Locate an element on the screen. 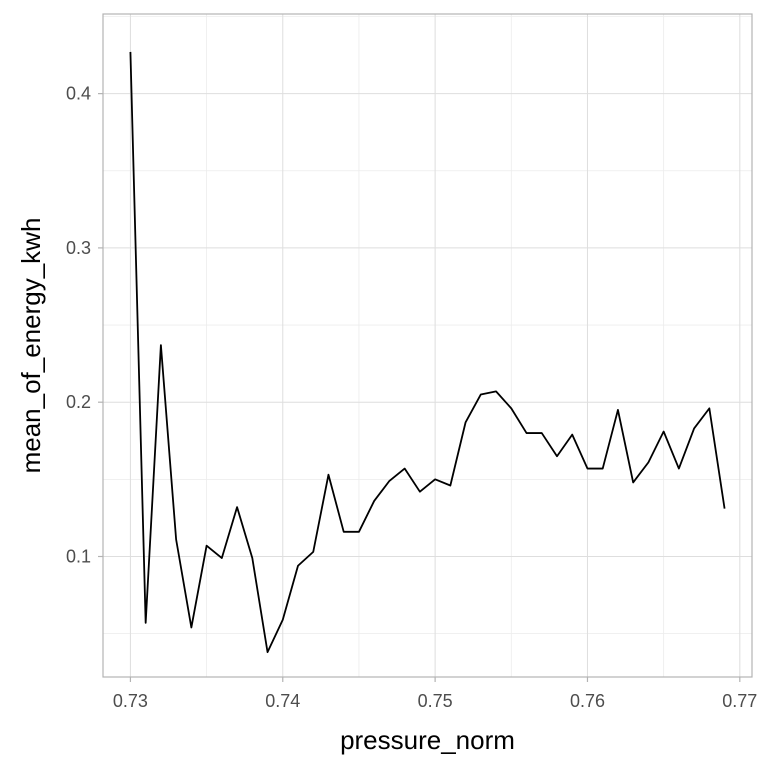 The height and width of the screenshot is (768, 768). x-axis-ticks: 0.73 0.74 0.75 0.76 0.77 is located at coordinates (435, 694).